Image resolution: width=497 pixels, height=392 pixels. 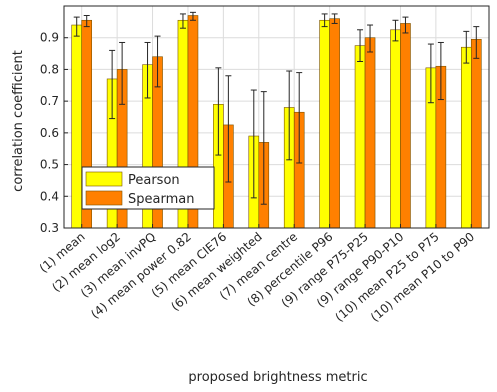 What do you see at coordinates (49, 228) in the screenshot?
I see `y-tick-label: 0.3` at bounding box center [49, 228].